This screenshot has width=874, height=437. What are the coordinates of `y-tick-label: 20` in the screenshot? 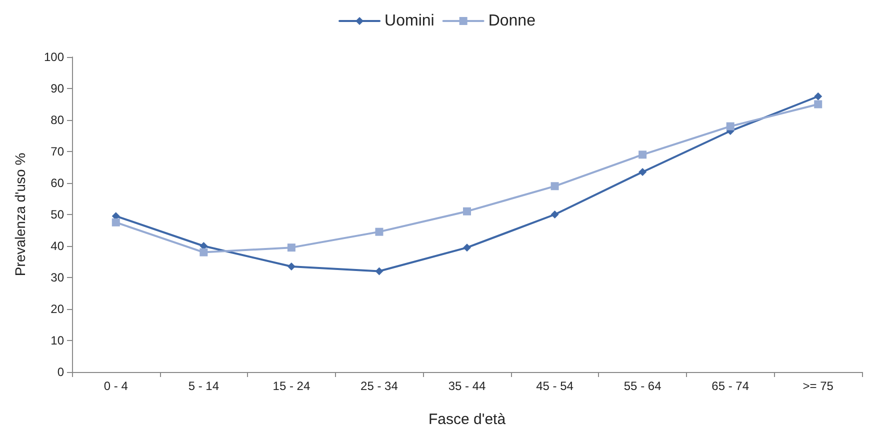 It's located at (57, 309).